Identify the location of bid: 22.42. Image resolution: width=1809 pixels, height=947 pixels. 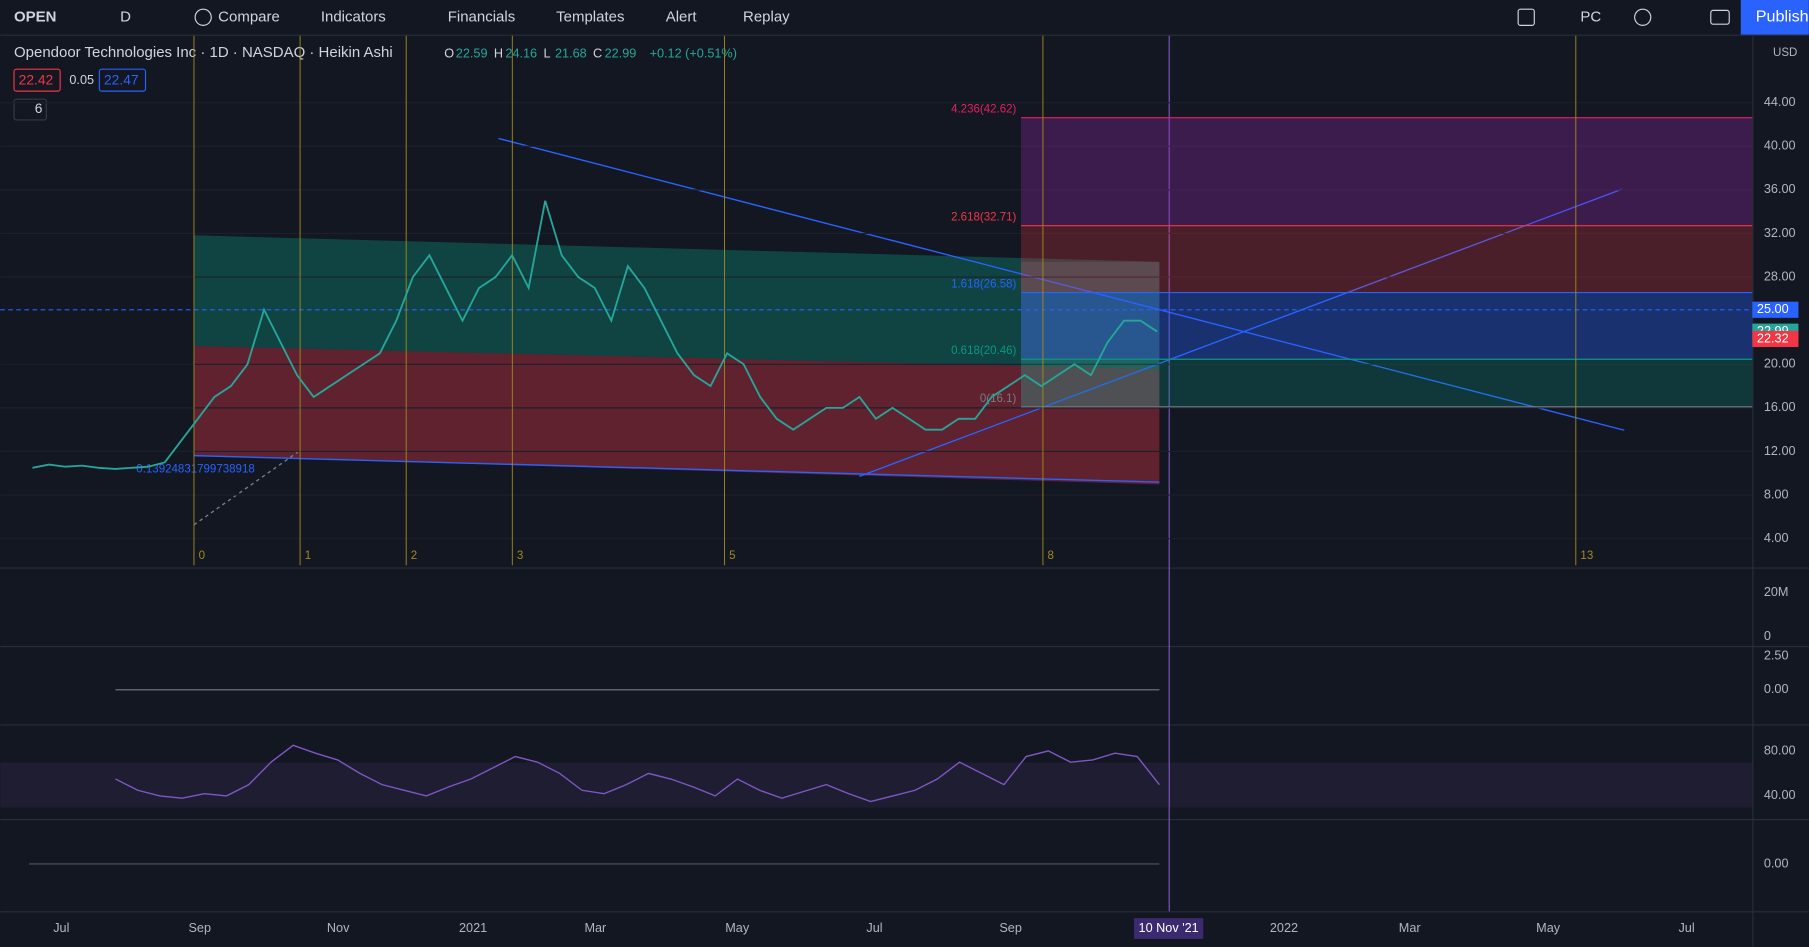
(36, 79).